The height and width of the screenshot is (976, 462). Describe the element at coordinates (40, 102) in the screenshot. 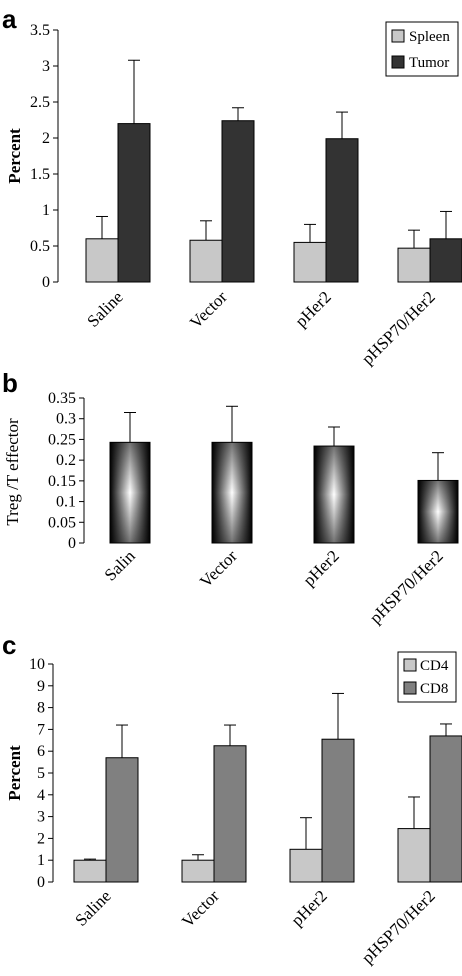

I see `y-tick-label: 2.5` at that location.